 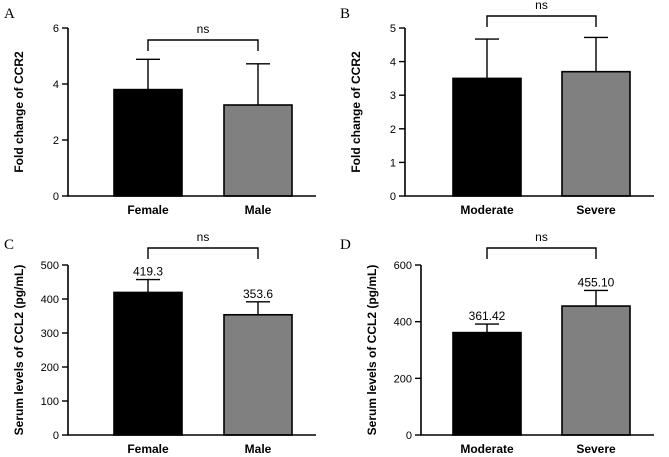 I want to click on value-label: 361.42, so click(x=487, y=316).